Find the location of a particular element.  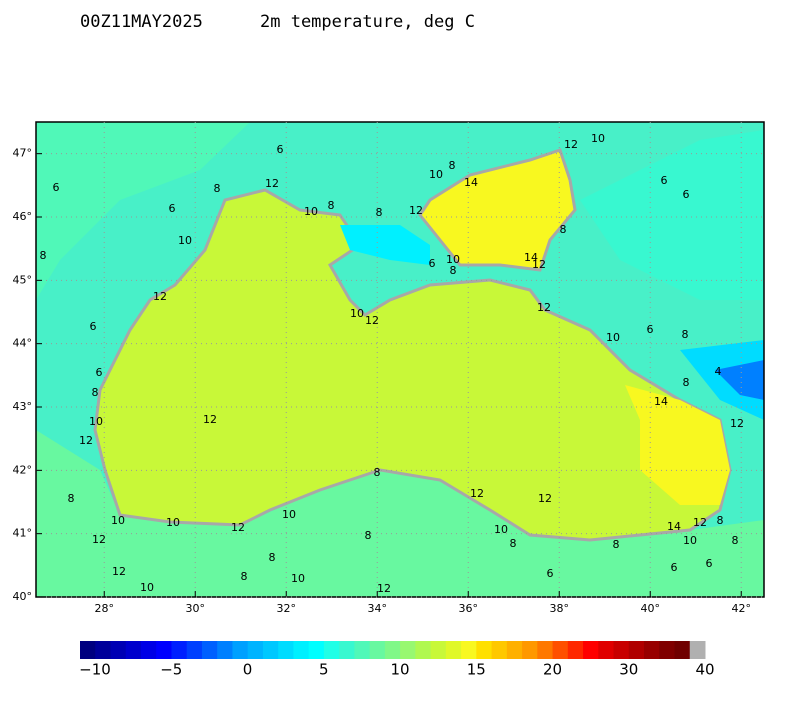

colorbar-label: 40 is located at coordinates (704, 670).